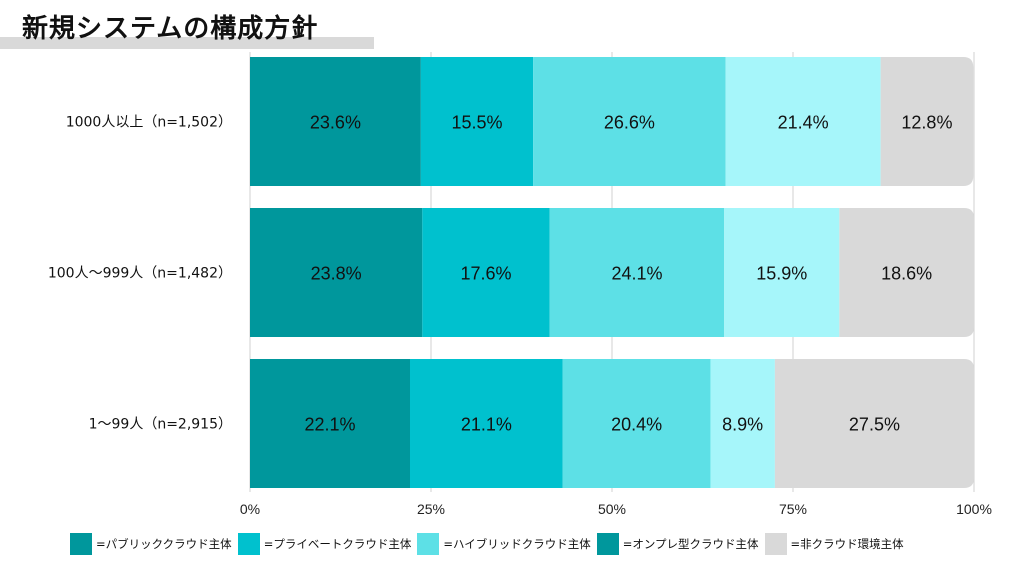 The image size is (1024, 576). Describe the element at coordinates (250, 509) in the screenshot. I see `x-tick-label: 0%` at that location.